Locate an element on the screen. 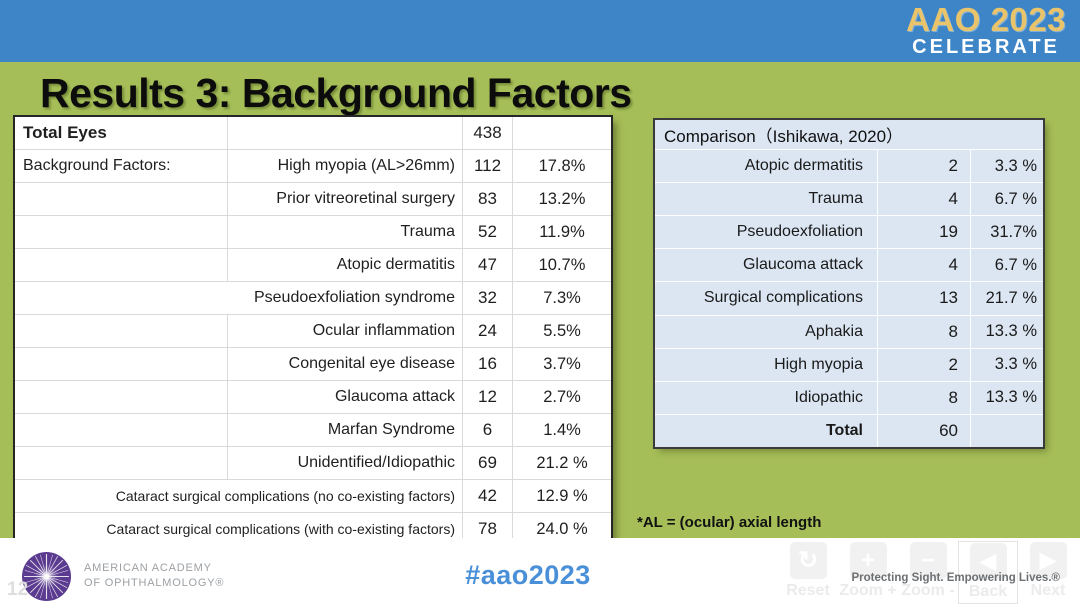 The height and width of the screenshot is (604, 1080). table-row: Ocular inflammation 24 5.5% is located at coordinates (313, 331).